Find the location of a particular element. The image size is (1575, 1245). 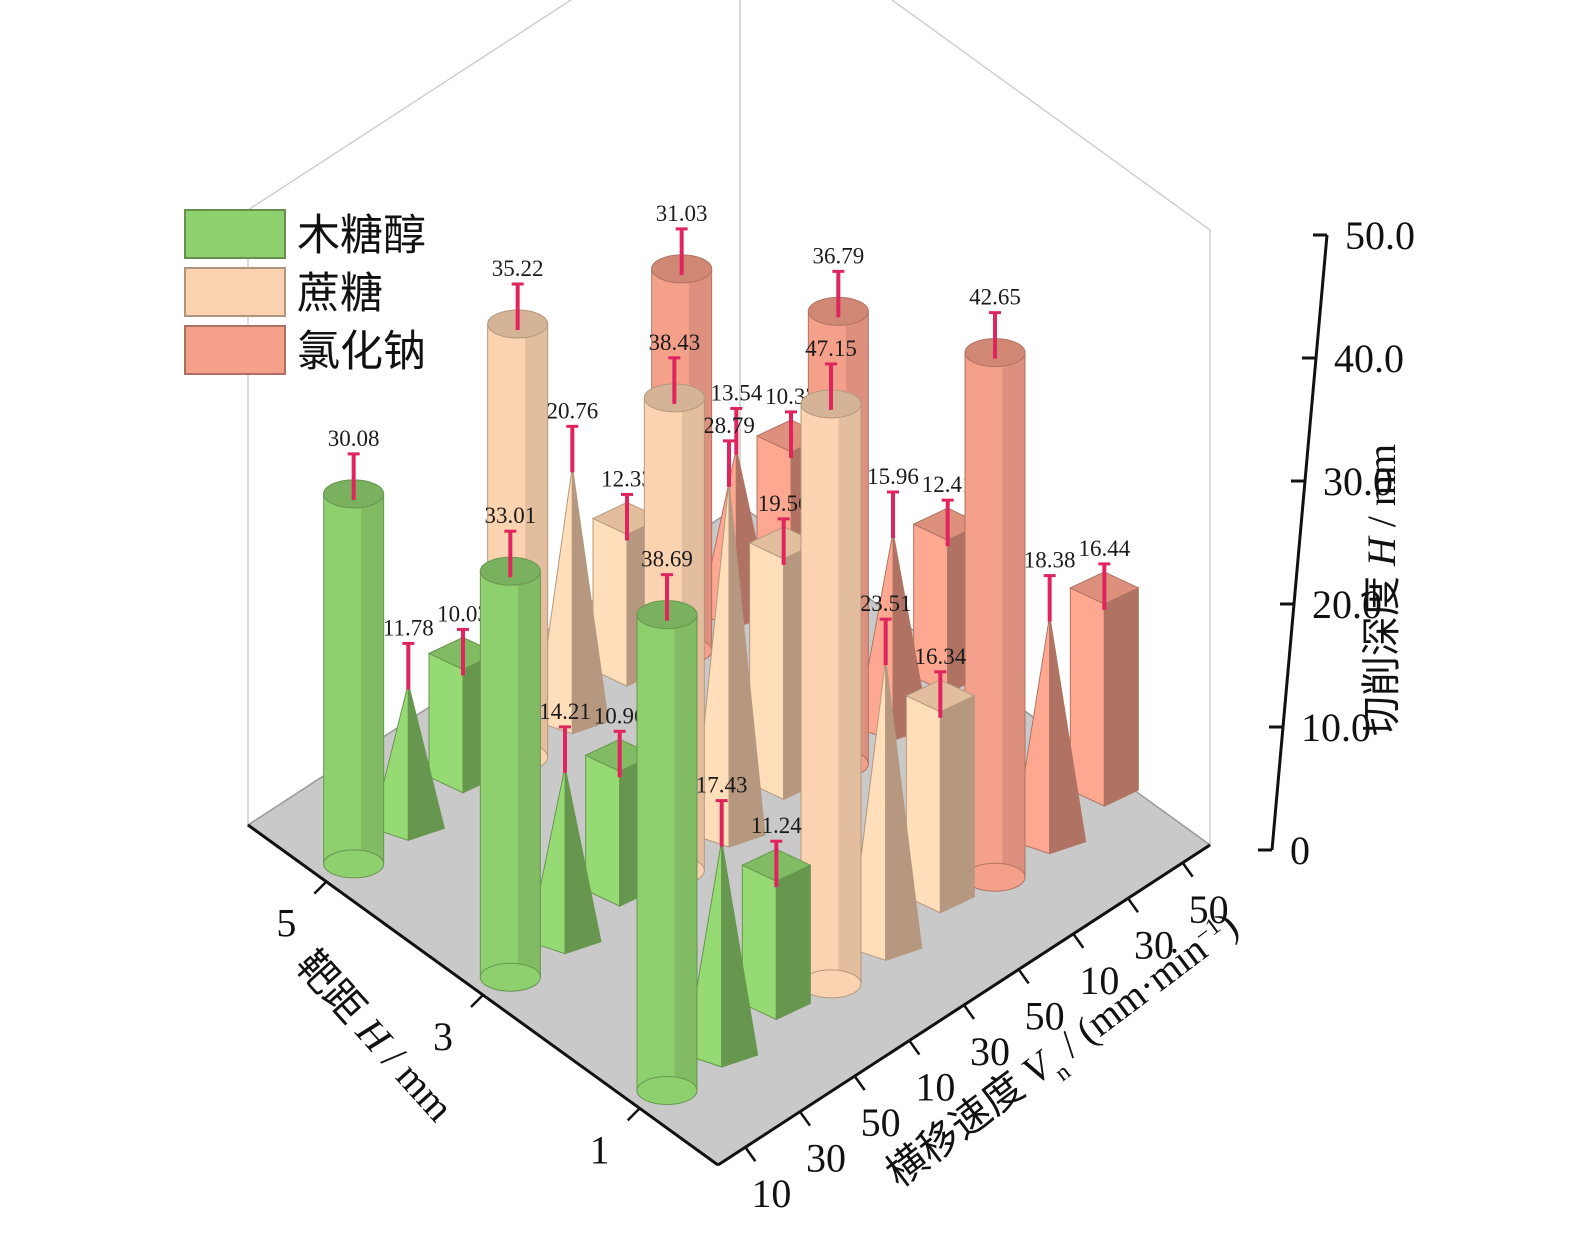

bar-value-label: 31.03 is located at coordinates (682, 213).